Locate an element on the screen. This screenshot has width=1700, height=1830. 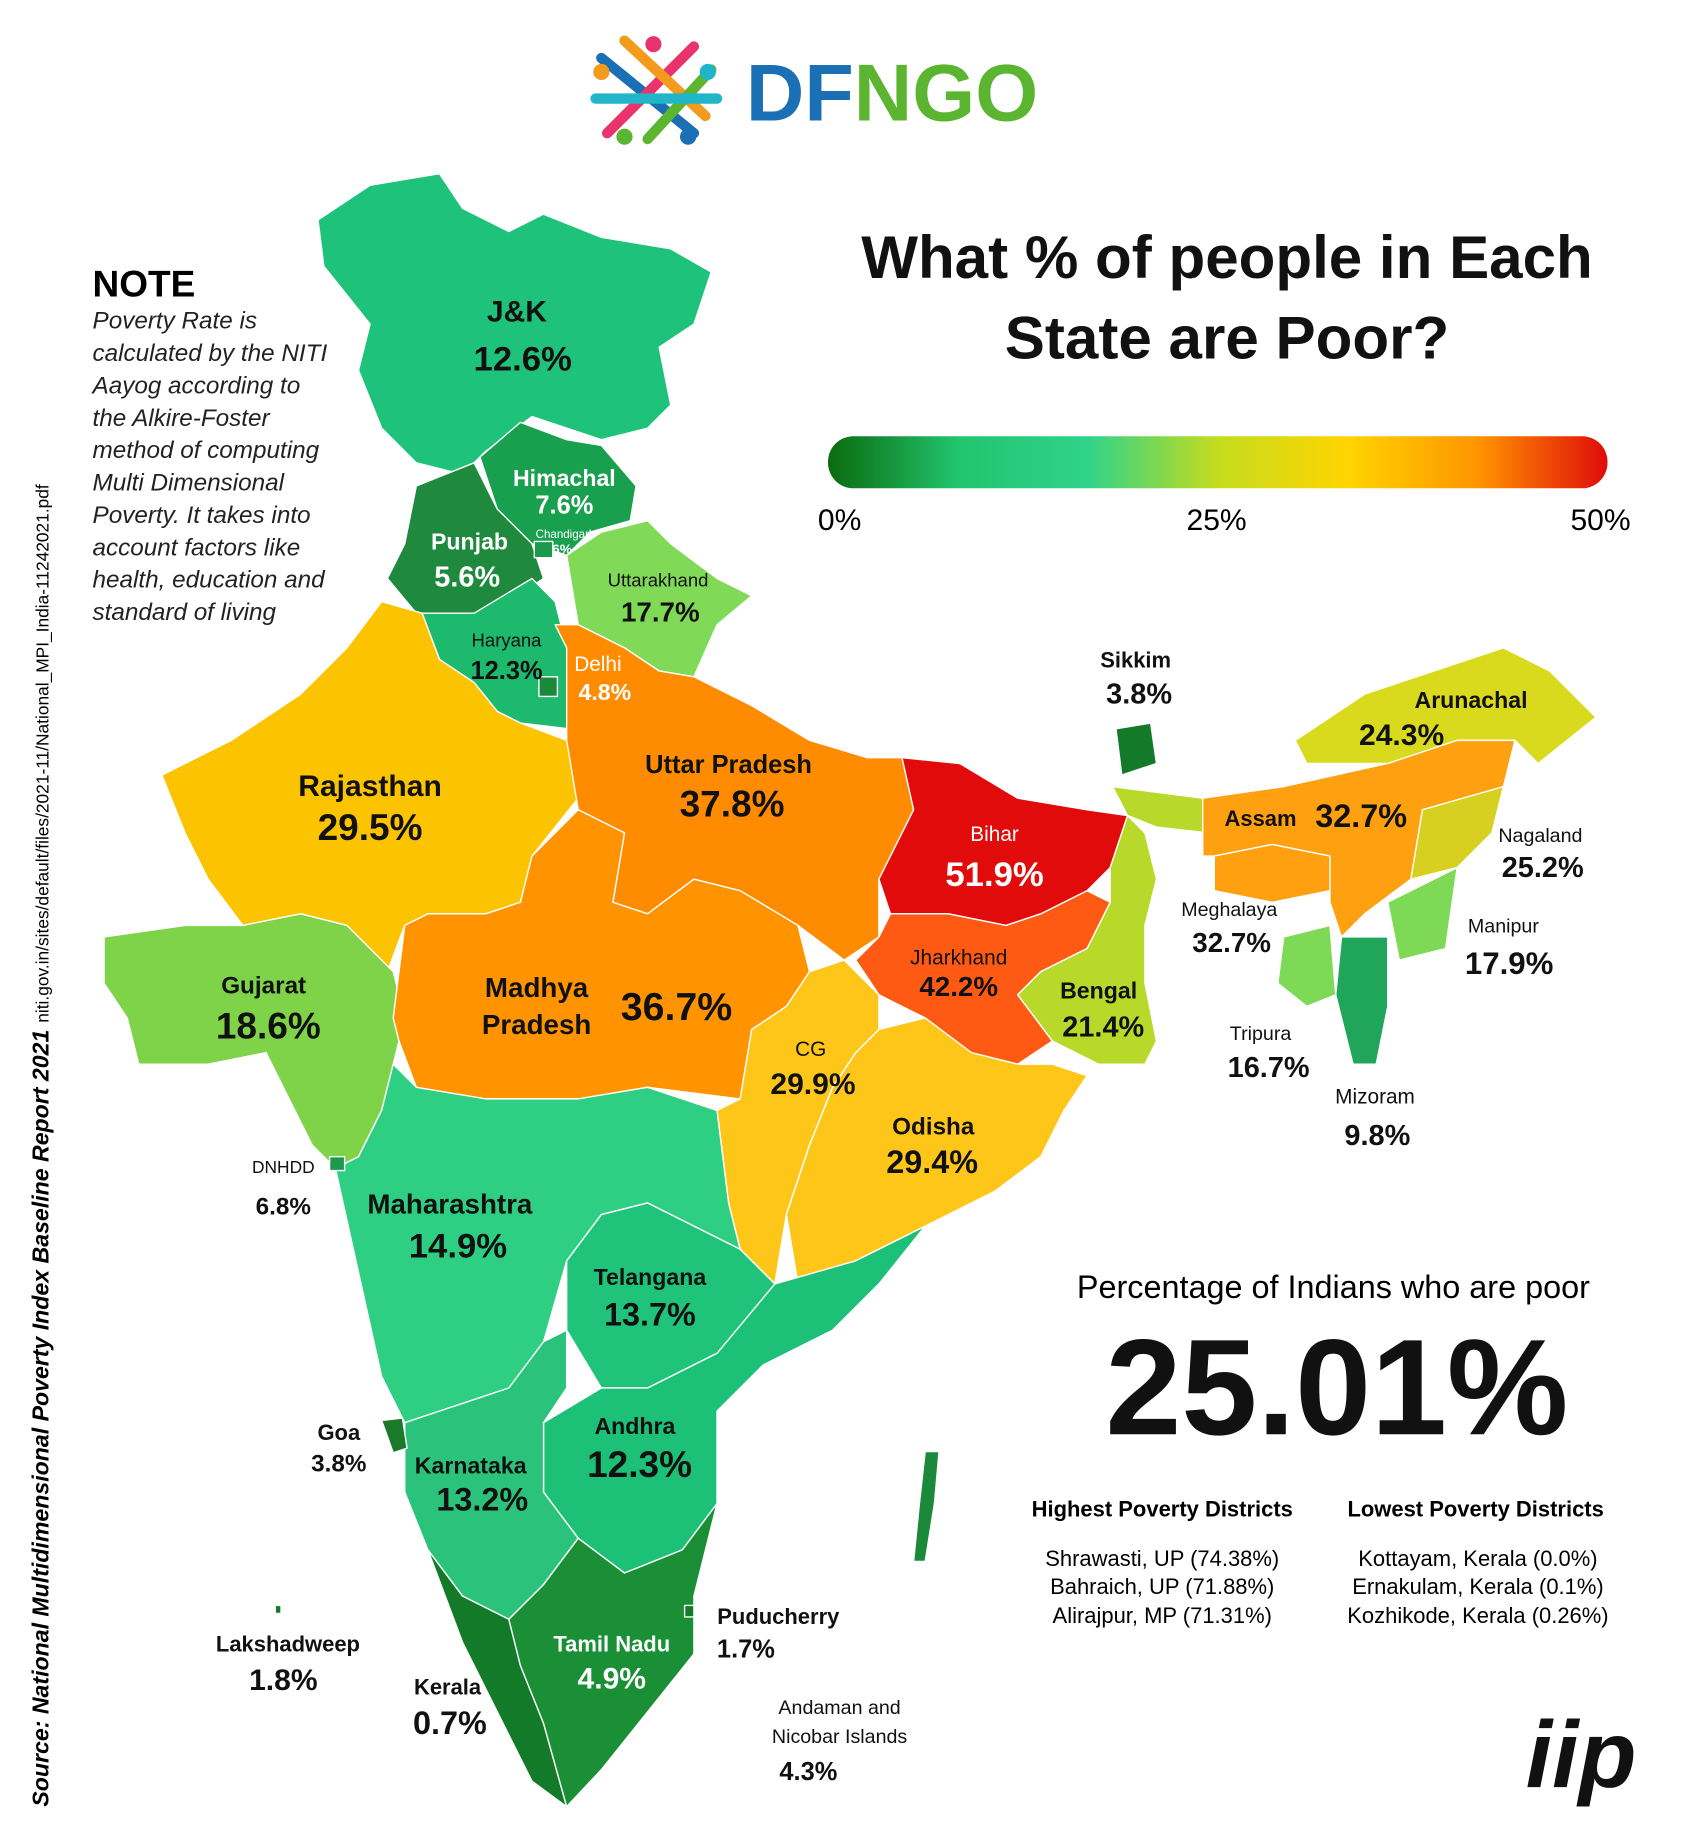
state-dnhdd is located at coordinates (337, 1164).